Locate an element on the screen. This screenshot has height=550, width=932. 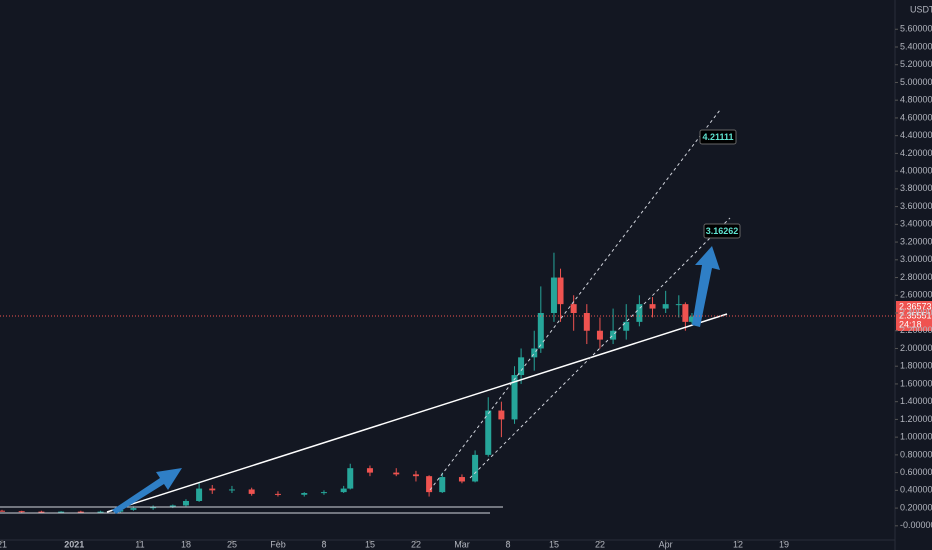
annotation-label: 3.16262 is located at coordinates (722, 231).